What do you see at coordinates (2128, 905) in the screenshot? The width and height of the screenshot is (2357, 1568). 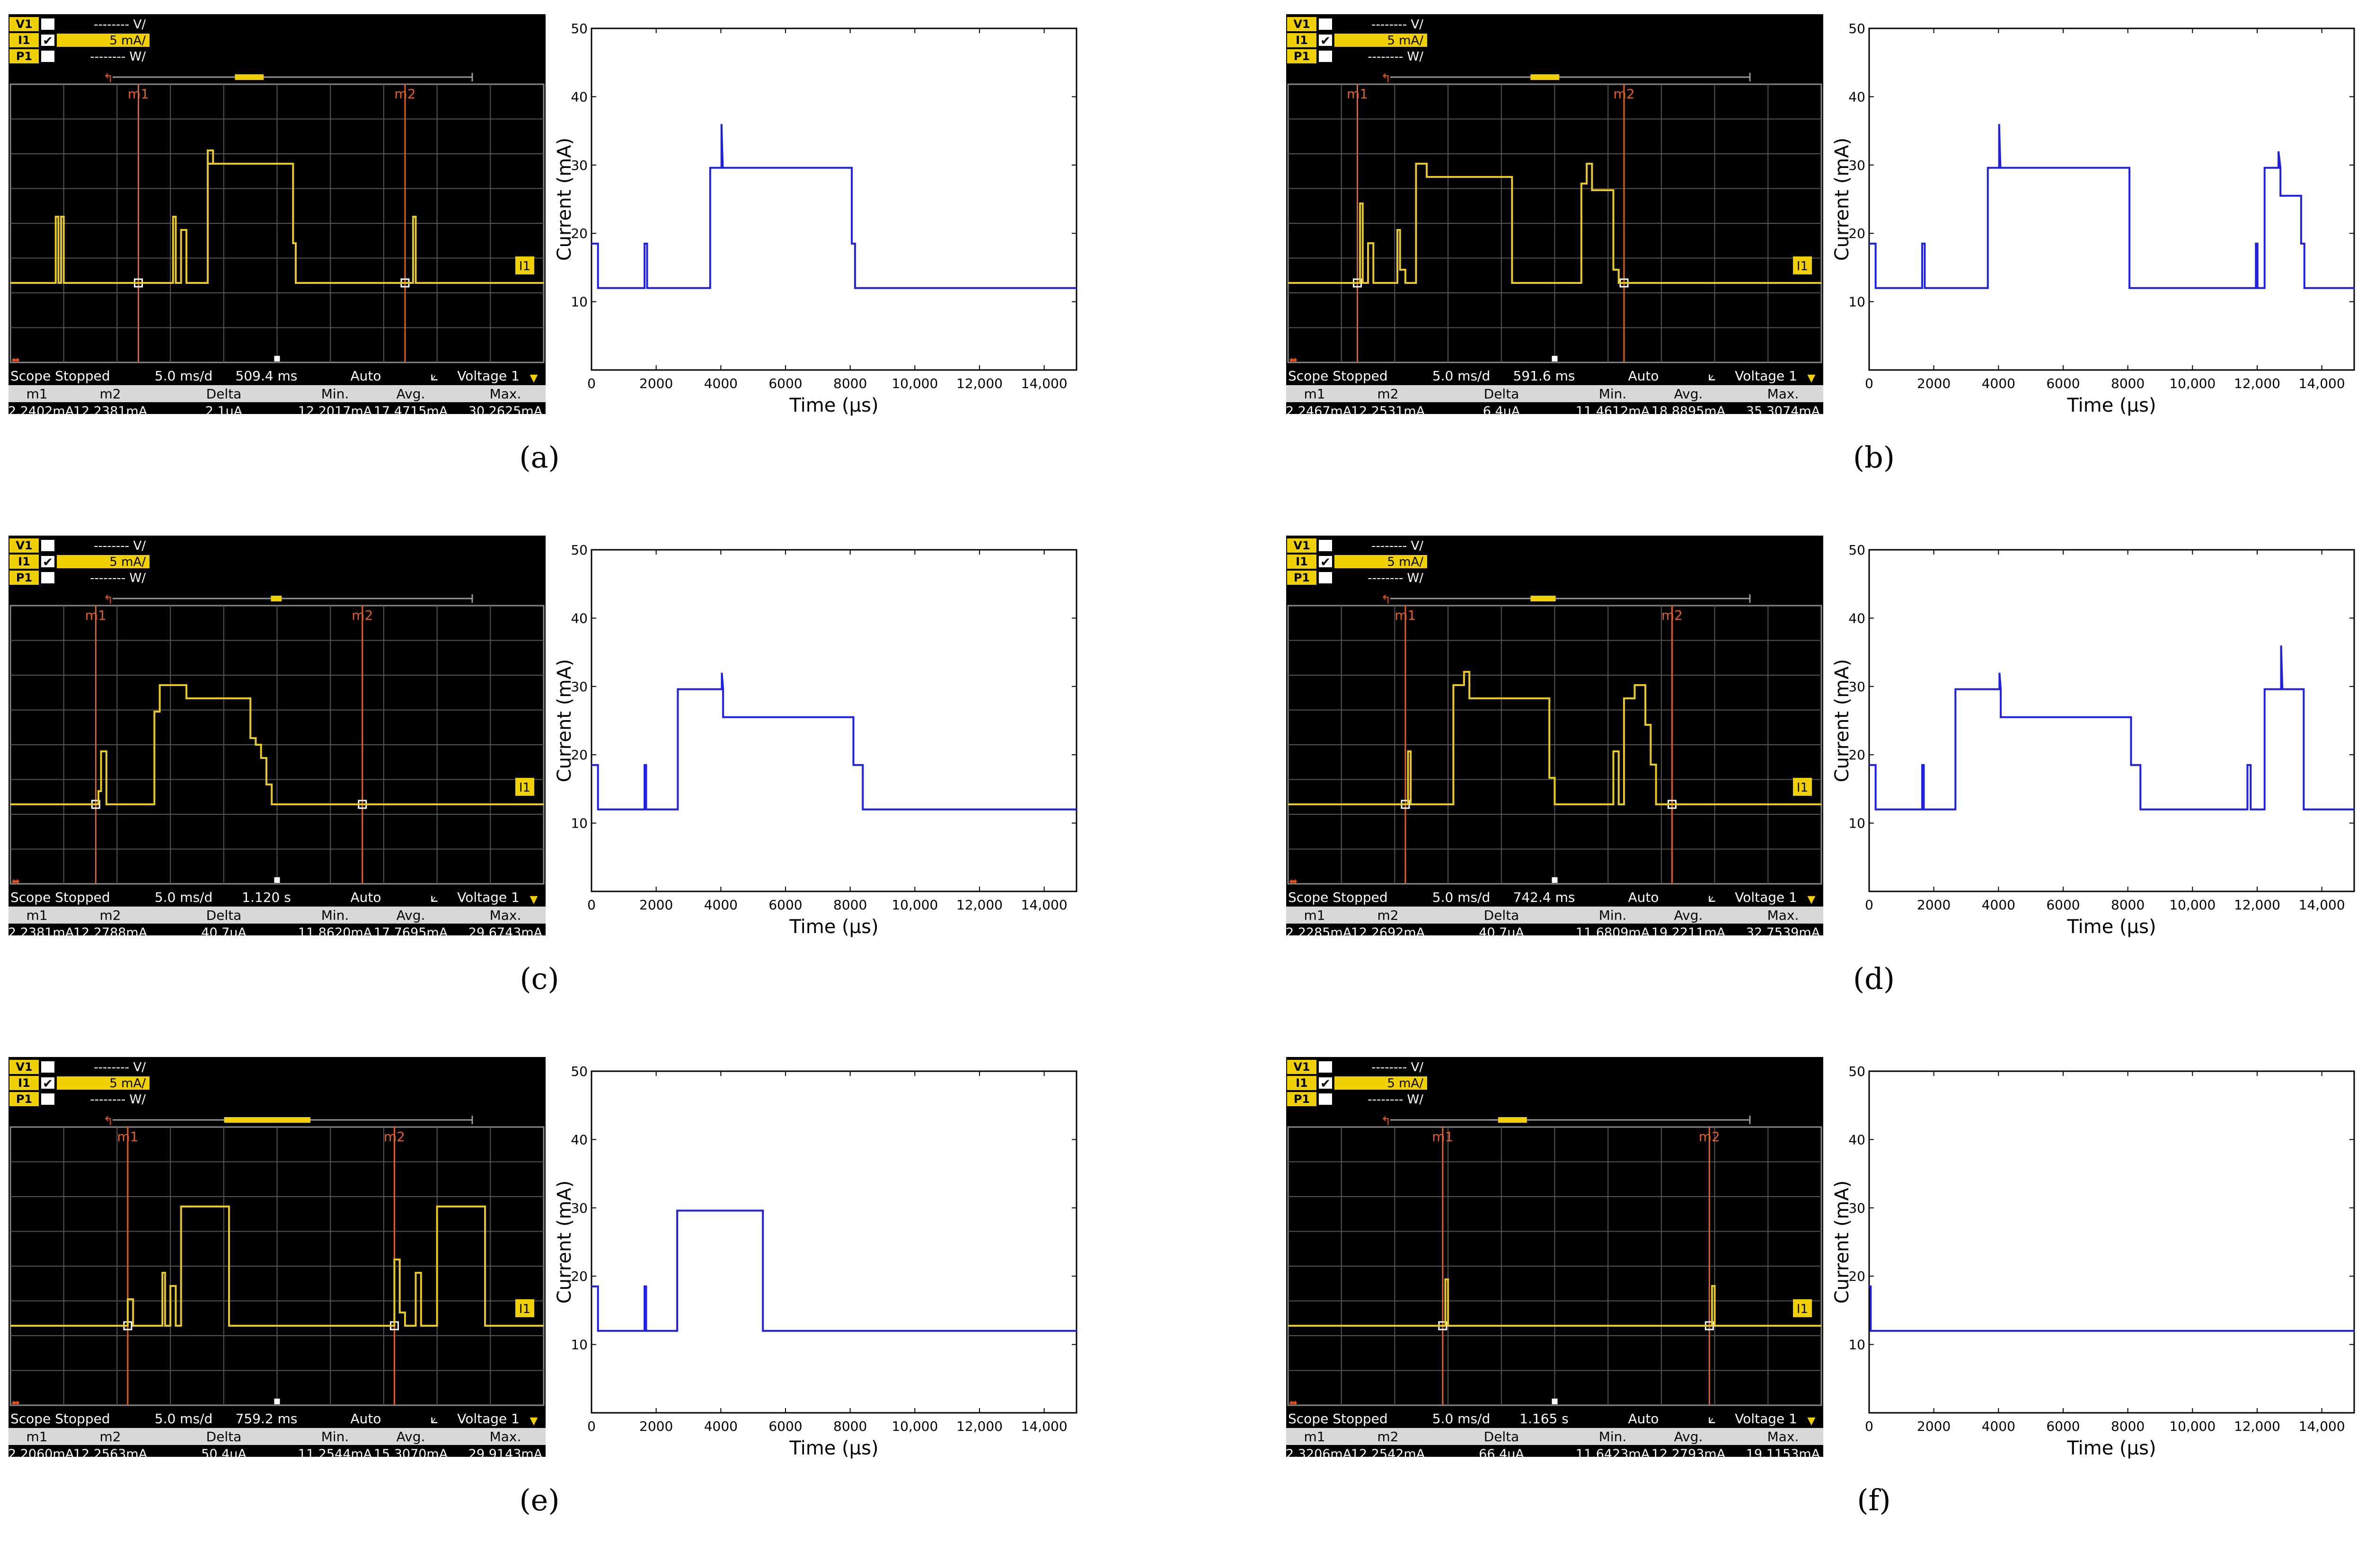 I see `x-tick-label: 8000` at bounding box center [2128, 905].